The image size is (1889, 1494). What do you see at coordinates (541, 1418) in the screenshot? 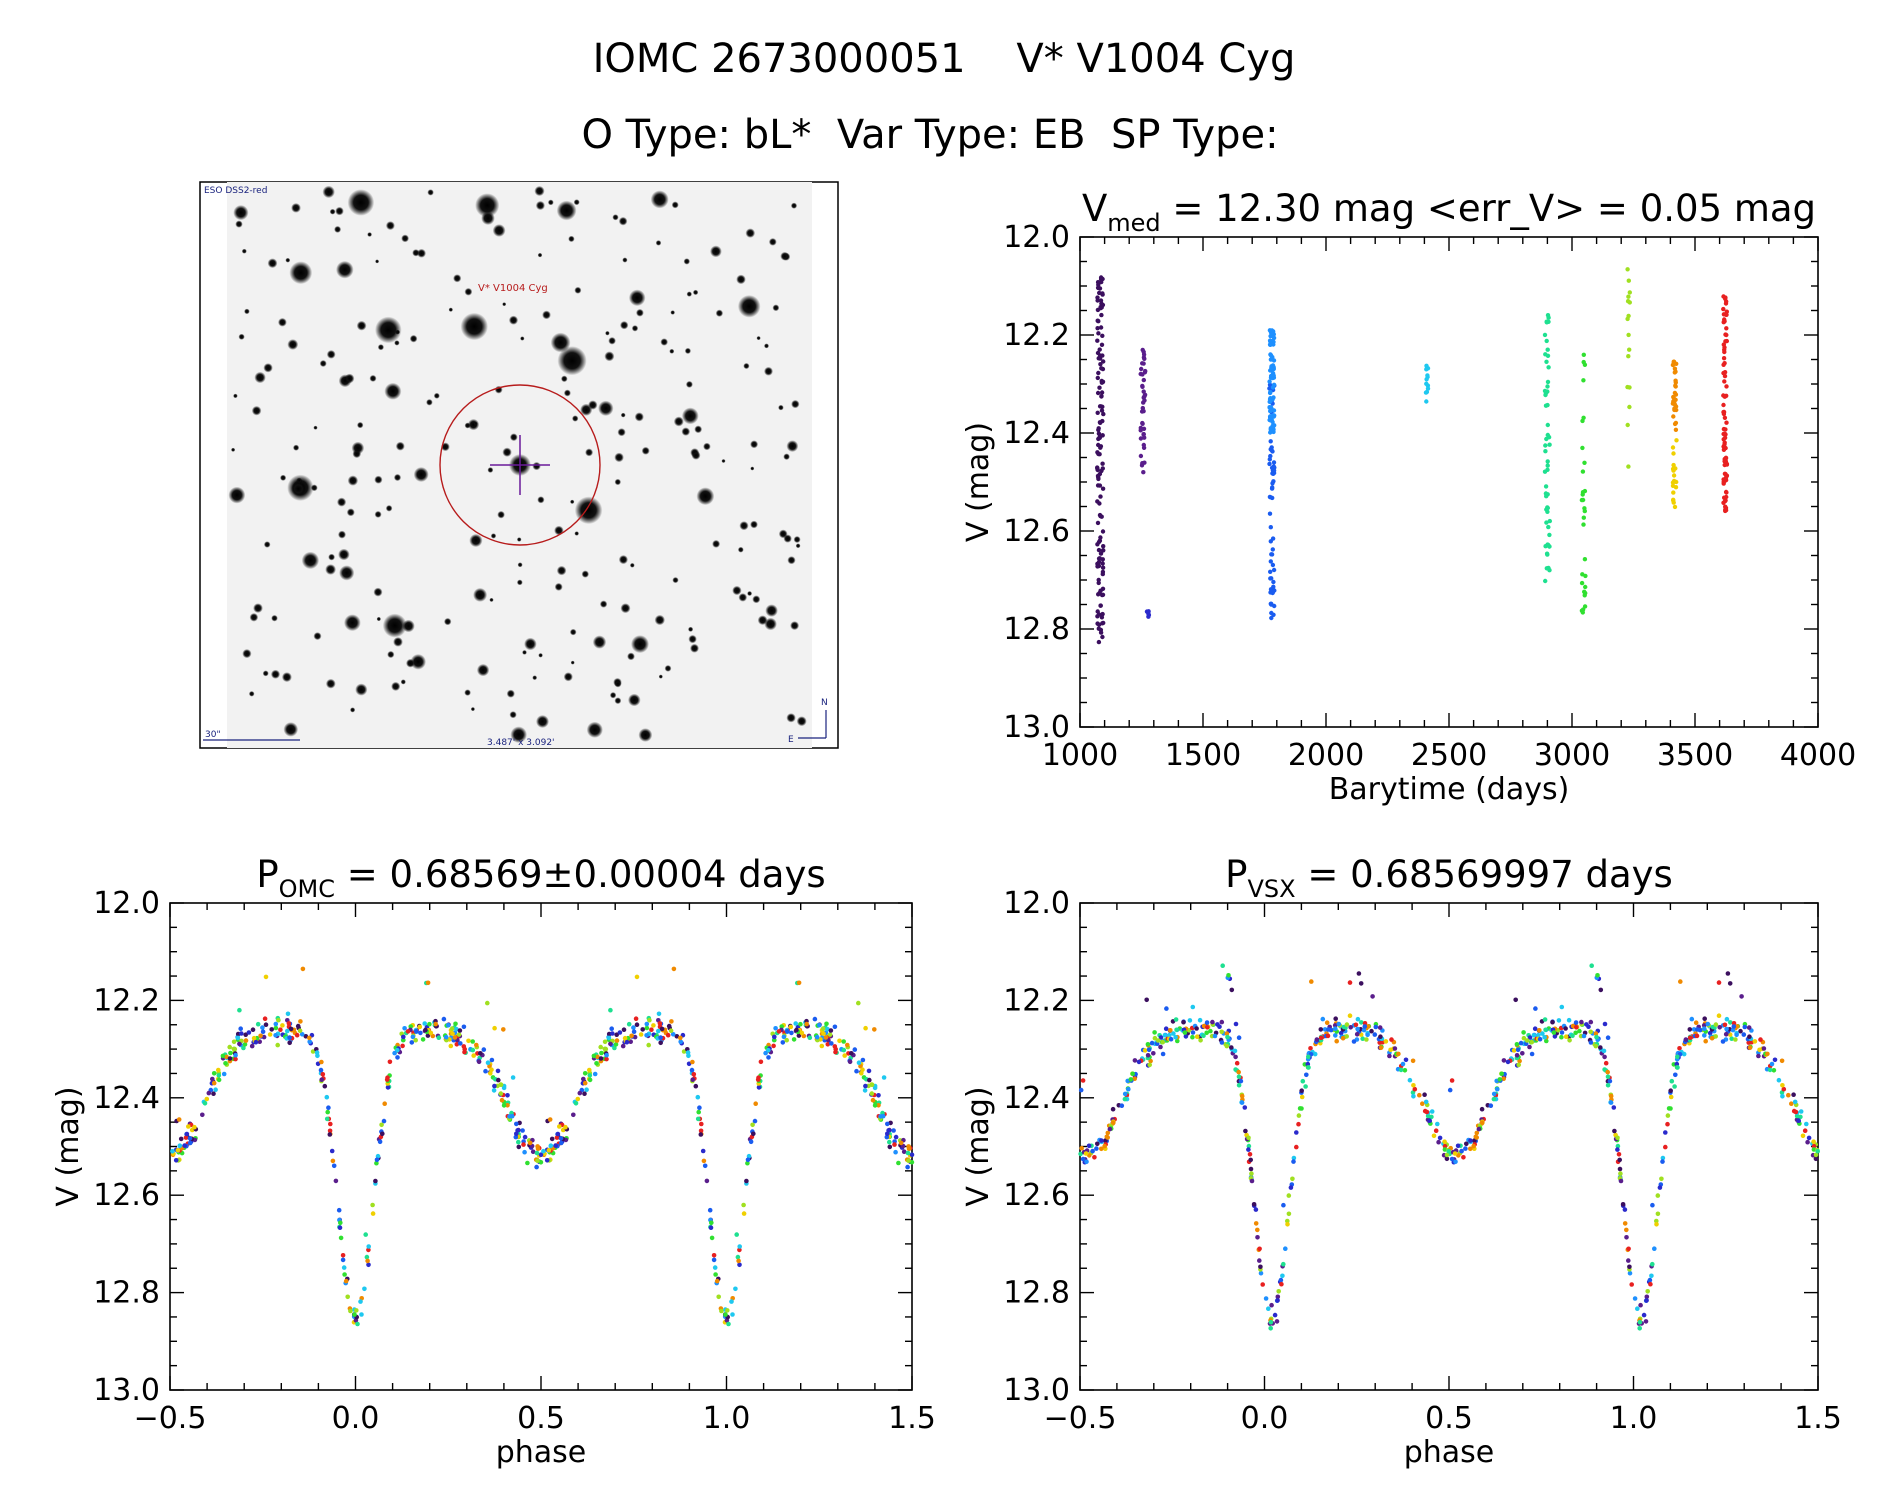
I see `x-tick-label: 0.5` at bounding box center [541, 1418].